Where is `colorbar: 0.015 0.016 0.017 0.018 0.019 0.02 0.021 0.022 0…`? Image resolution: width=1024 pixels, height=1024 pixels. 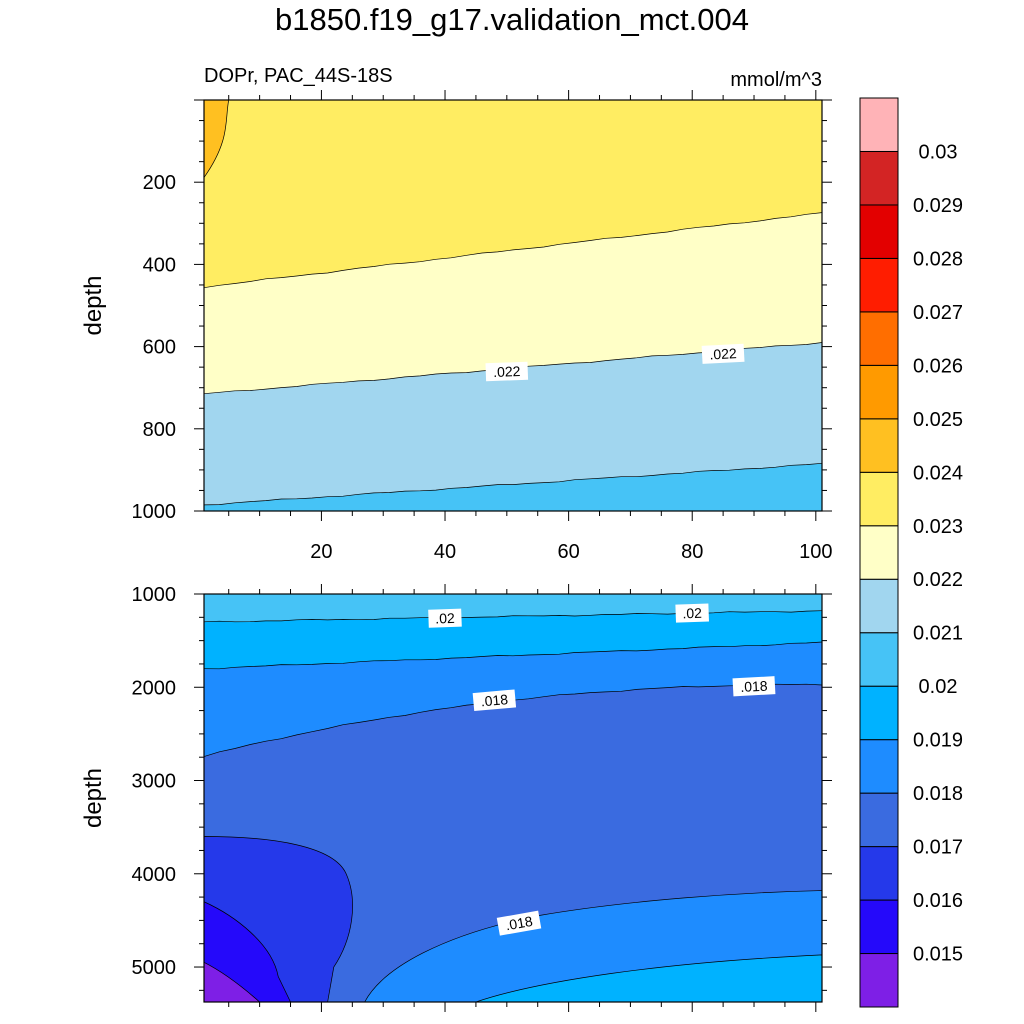 colorbar: 0.015 0.016 0.017 0.018 0.019 0.02 0.021 0.022 0… is located at coordinates (911, 552).